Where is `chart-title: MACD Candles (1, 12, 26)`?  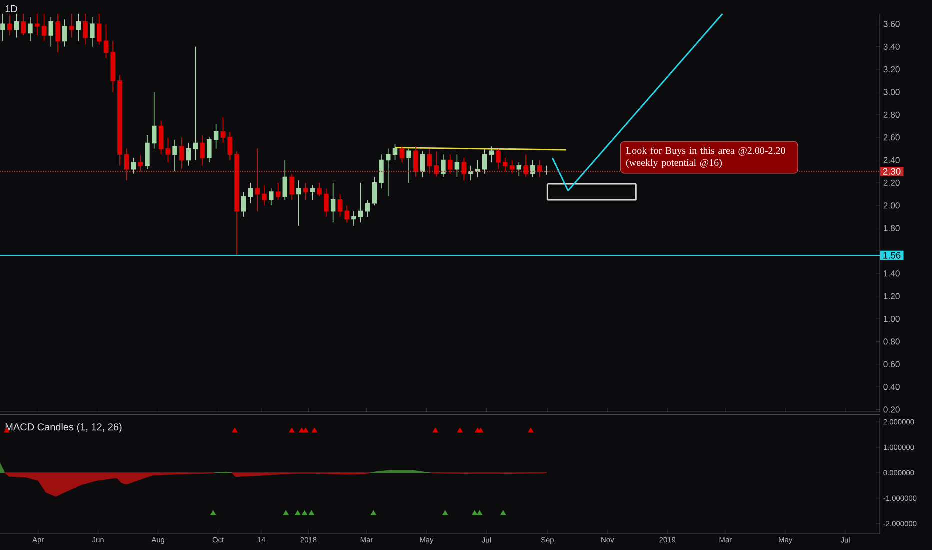
chart-title: MACD Candles (1, 12, 26) is located at coordinates (64, 428).